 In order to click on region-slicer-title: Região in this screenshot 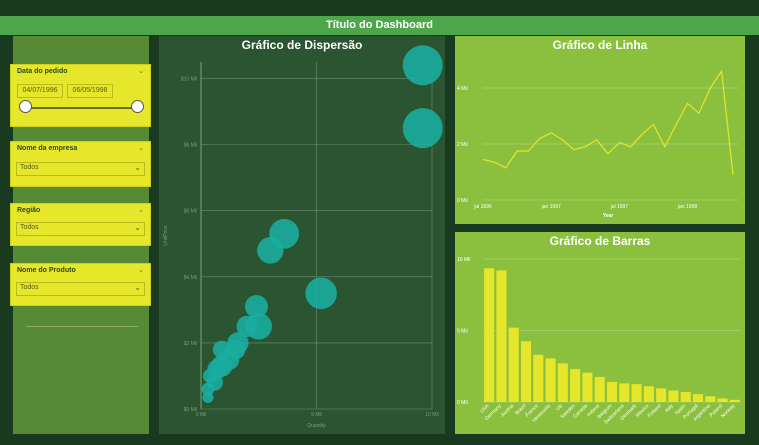, I will do `click(29, 210)`.